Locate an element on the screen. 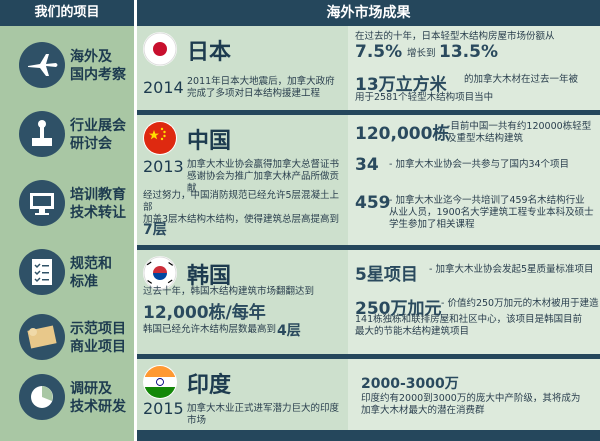 This screenshot has height=441, width=600. project-label: 海外及 国内考察 is located at coordinates (98, 66).